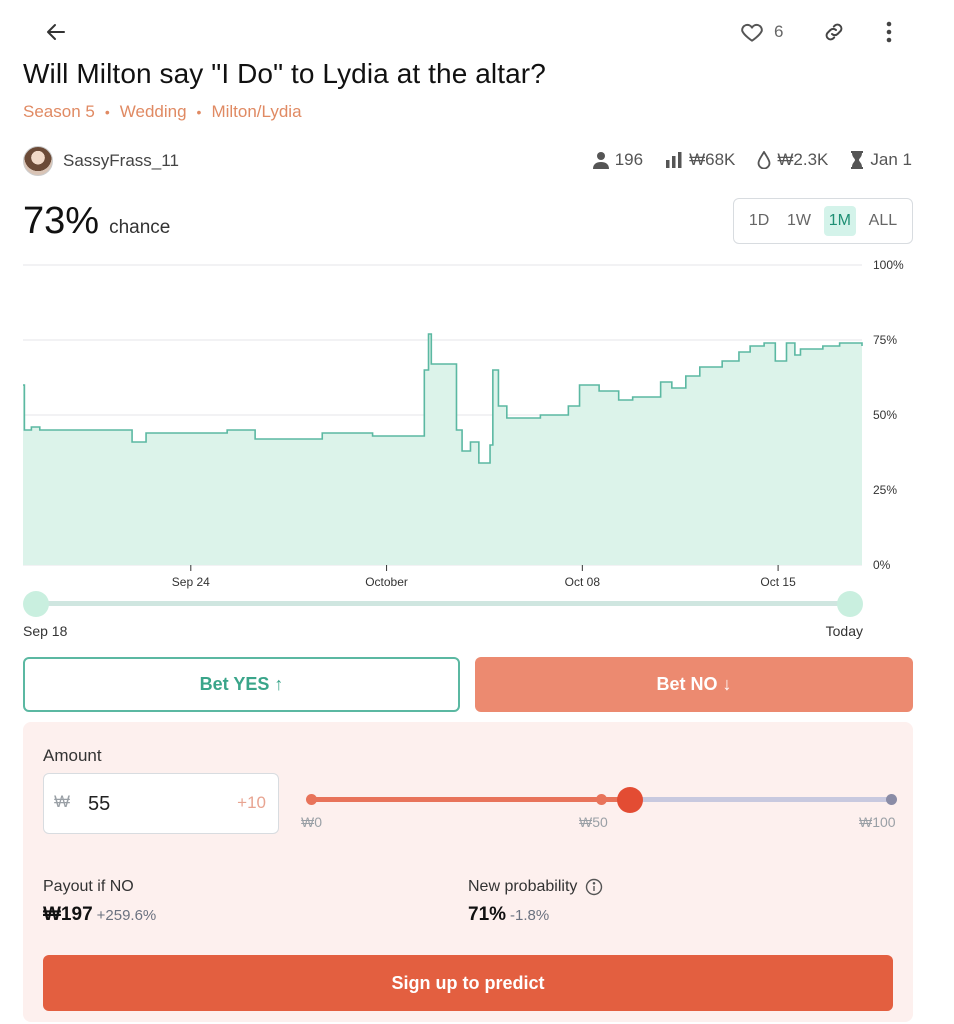  Describe the element at coordinates (88, 886) in the screenshot. I see `payout-label: Payout if NO` at that location.